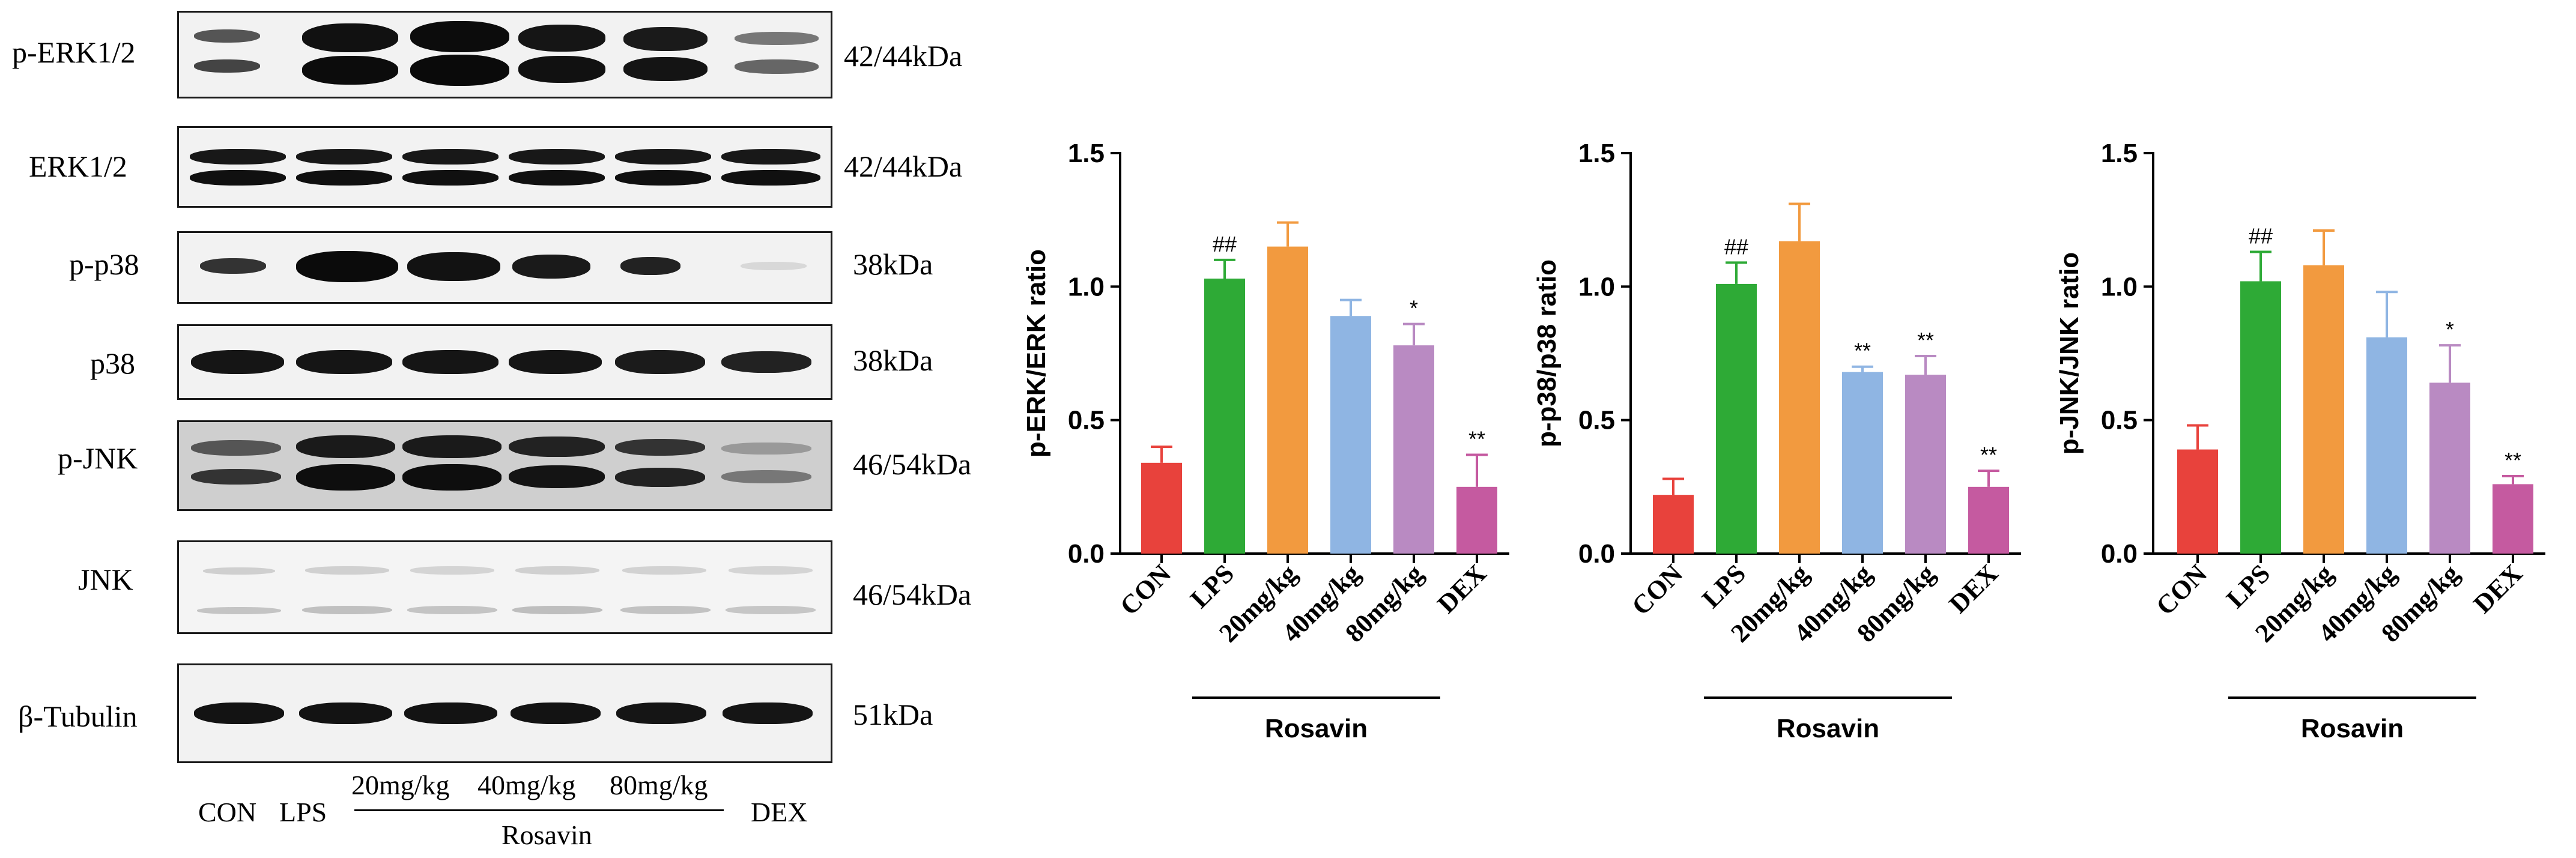 This screenshot has width=2576, height=858. I want to click on y-axis-label: p-p38/p38 ratio, so click(1547, 353).